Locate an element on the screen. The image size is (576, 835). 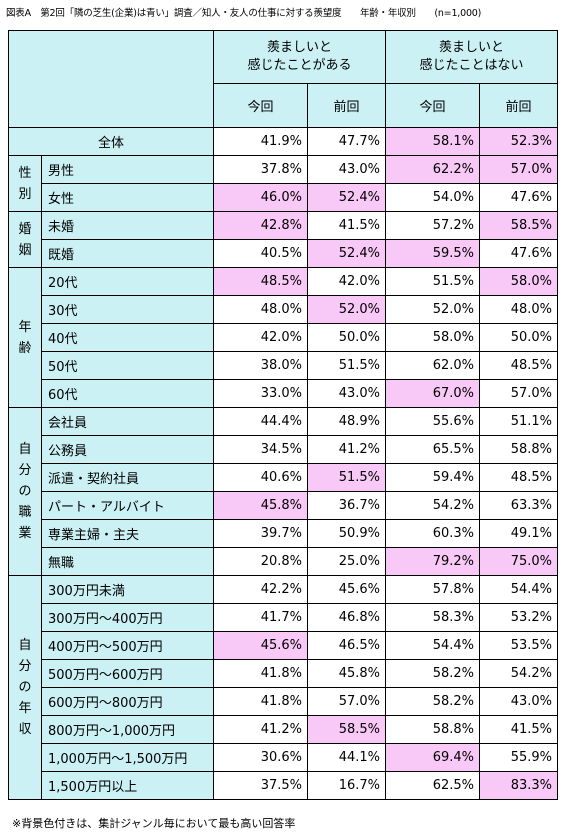
table-row: 女性 46.0% 52.4% 54.0% 47.6% is located at coordinates (283, 197).